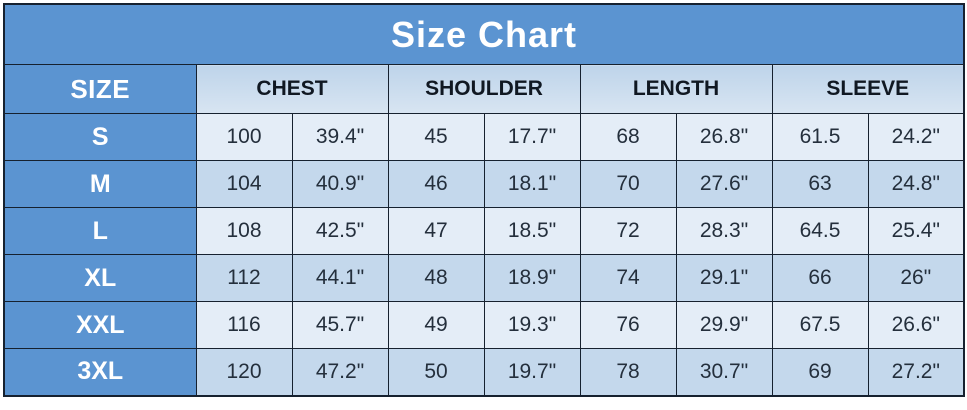 The width and height of the screenshot is (967, 410). I want to click on row-label-l: L, so click(100, 231).